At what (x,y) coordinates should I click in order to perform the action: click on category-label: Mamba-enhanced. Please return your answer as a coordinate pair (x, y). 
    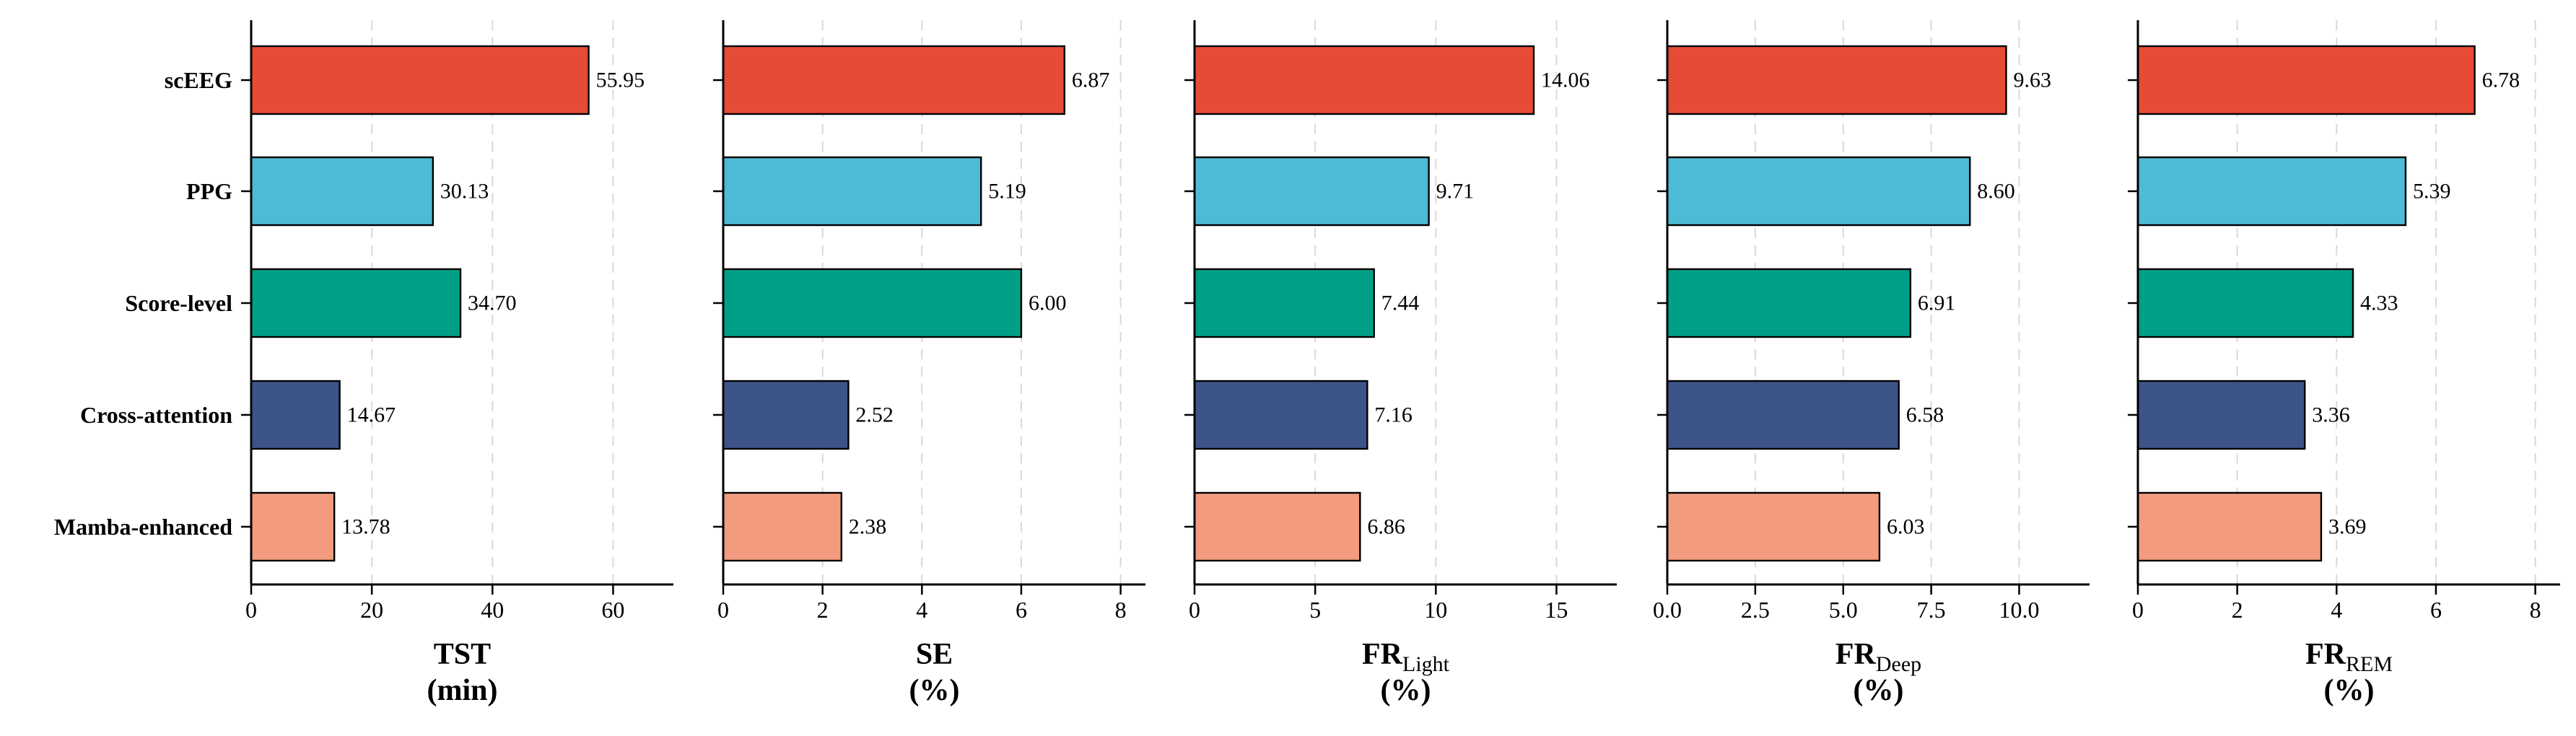
    Looking at the image, I should click on (143, 527).